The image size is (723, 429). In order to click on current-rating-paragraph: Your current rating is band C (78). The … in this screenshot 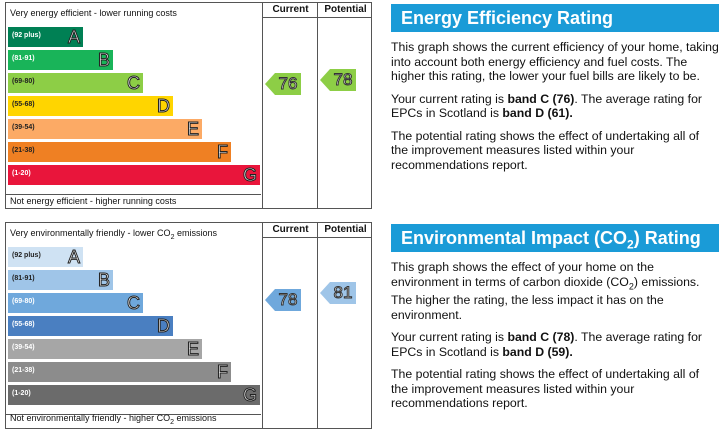, I will do `click(547, 344)`.